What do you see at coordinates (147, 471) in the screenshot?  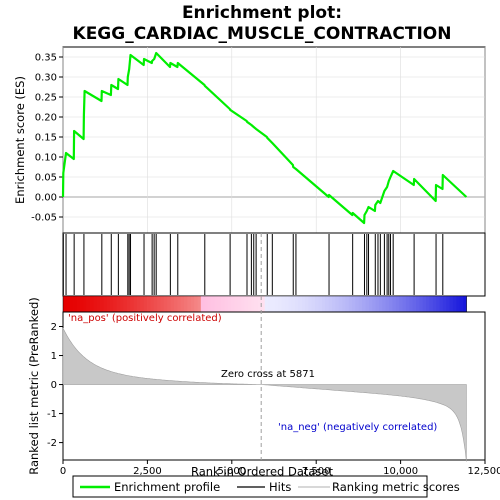 I see `x-tick-label: 2,500` at bounding box center [147, 471].